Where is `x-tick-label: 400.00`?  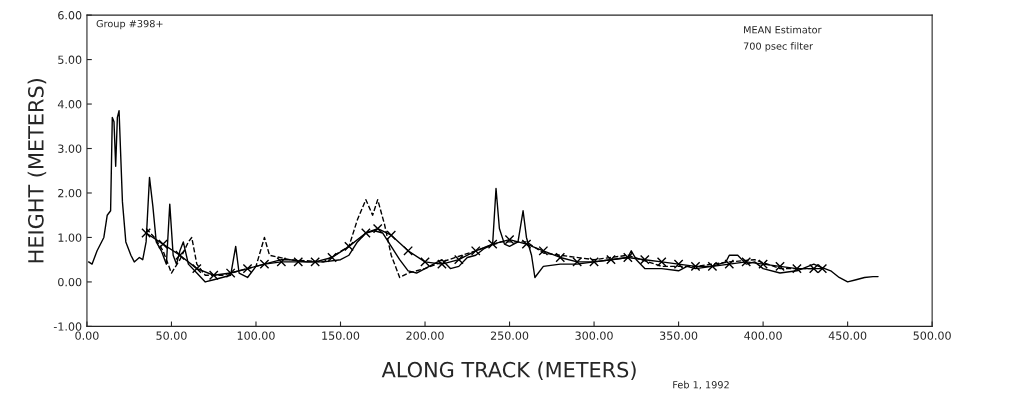
x-tick-label: 400.00 is located at coordinates (763, 335).